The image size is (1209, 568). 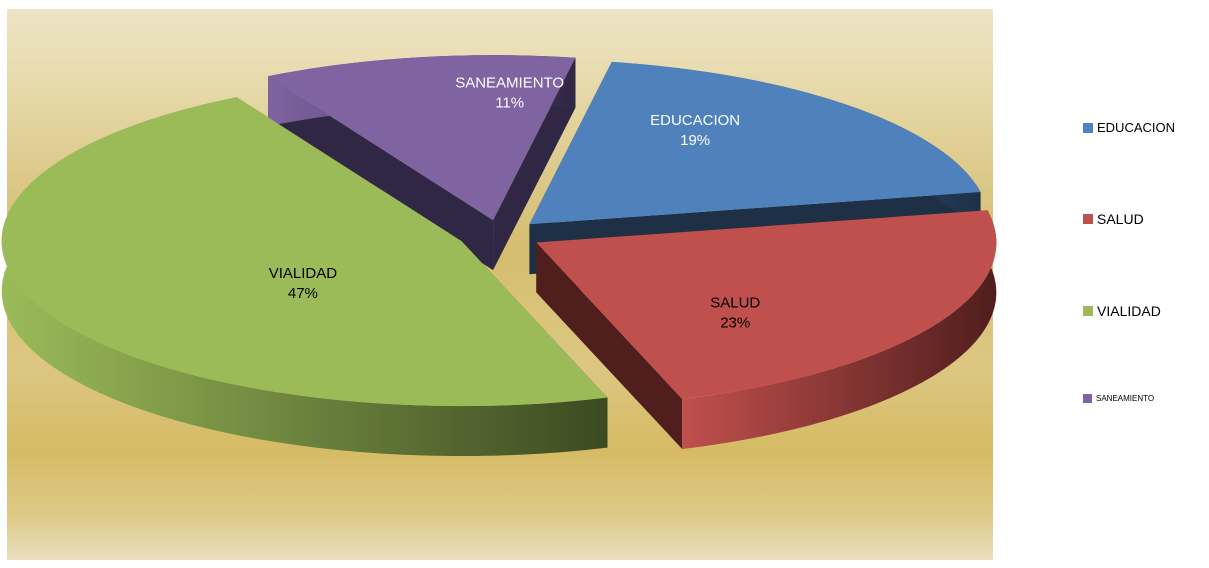 I want to click on slice-salud, so click(x=766, y=305).